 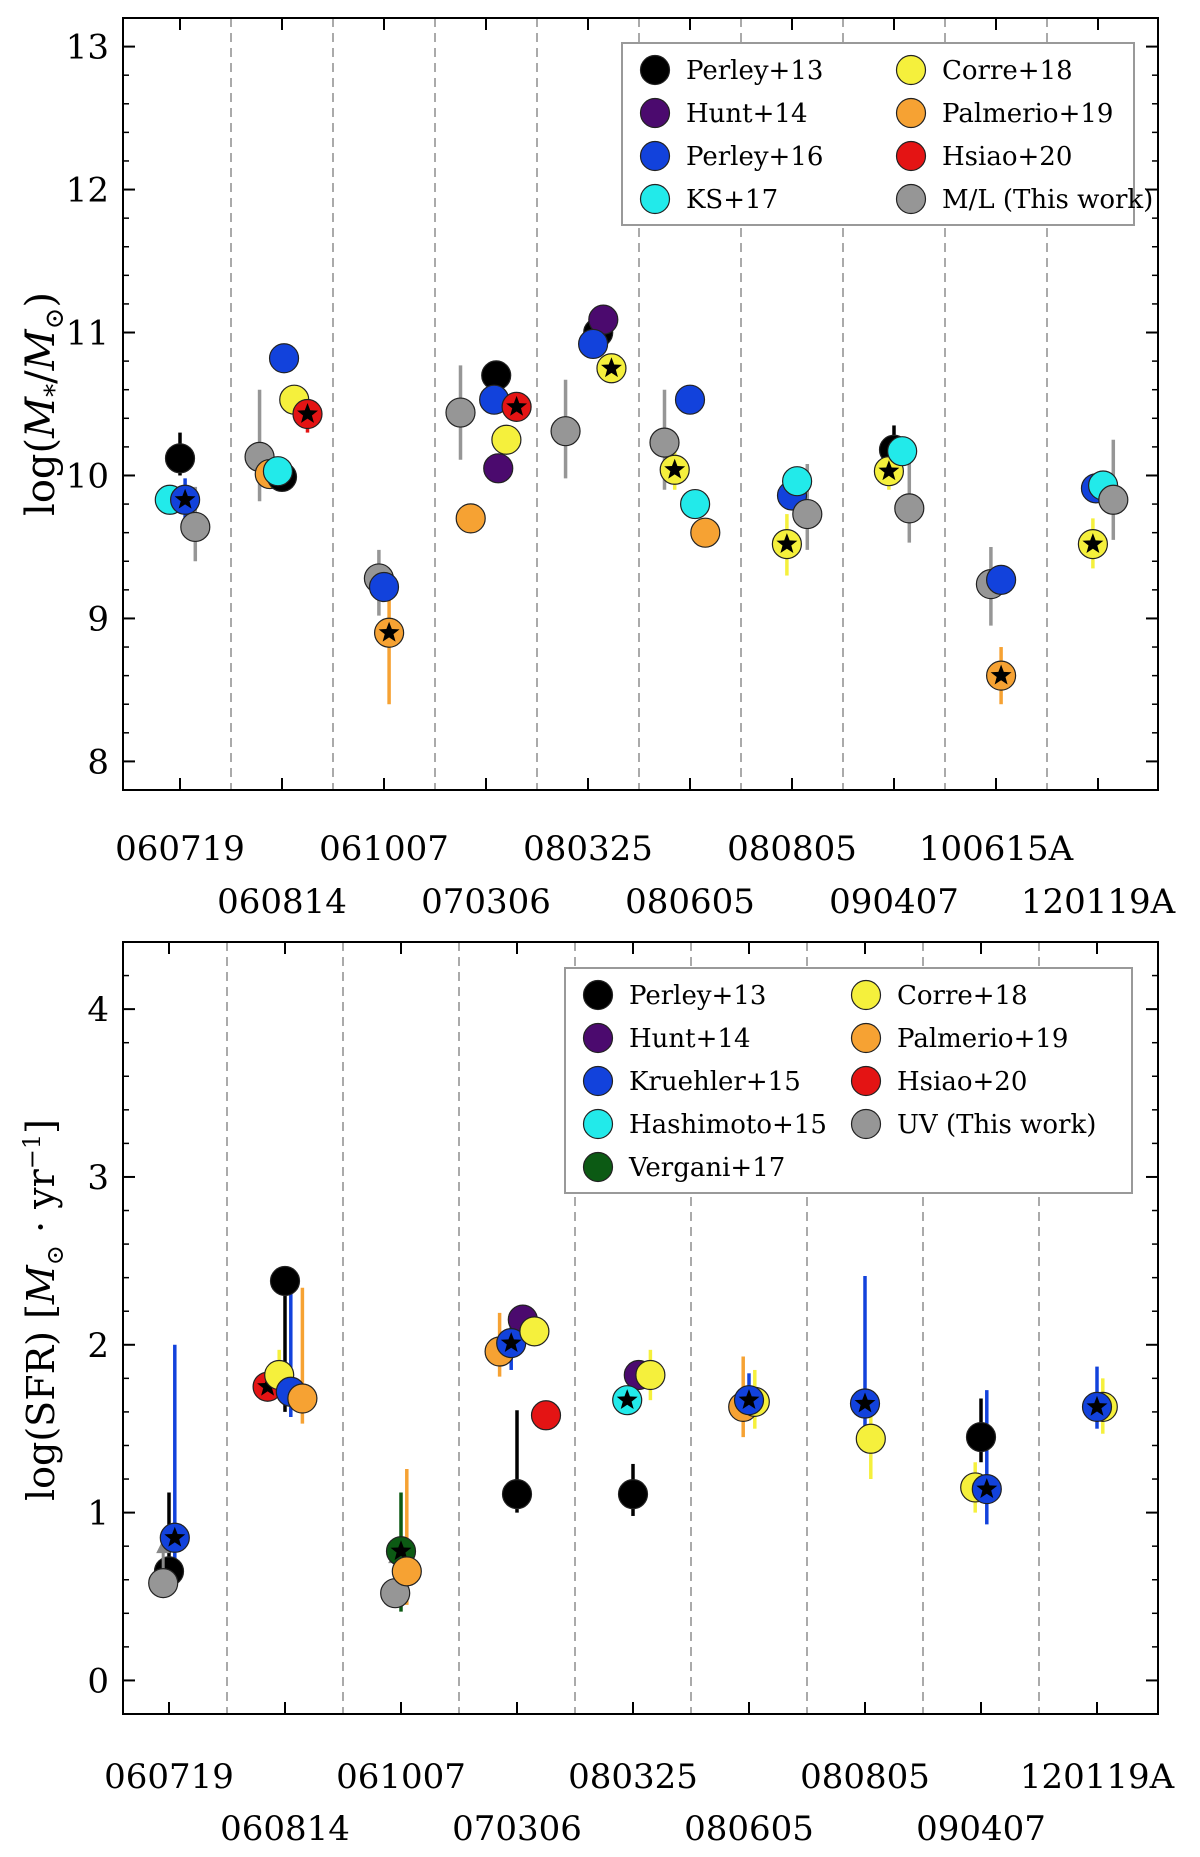 I want to click on x-tick-label: 090407, so click(x=894, y=902).